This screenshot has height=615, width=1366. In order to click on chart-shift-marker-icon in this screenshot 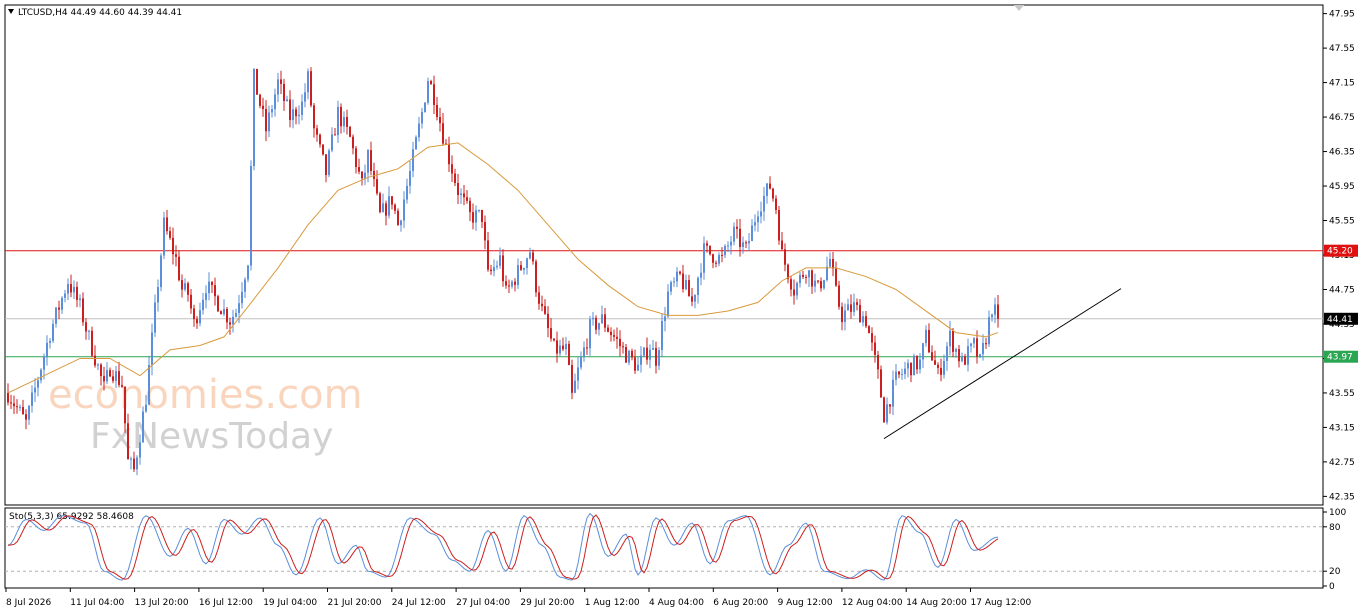, I will do `click(1019, 8)`.